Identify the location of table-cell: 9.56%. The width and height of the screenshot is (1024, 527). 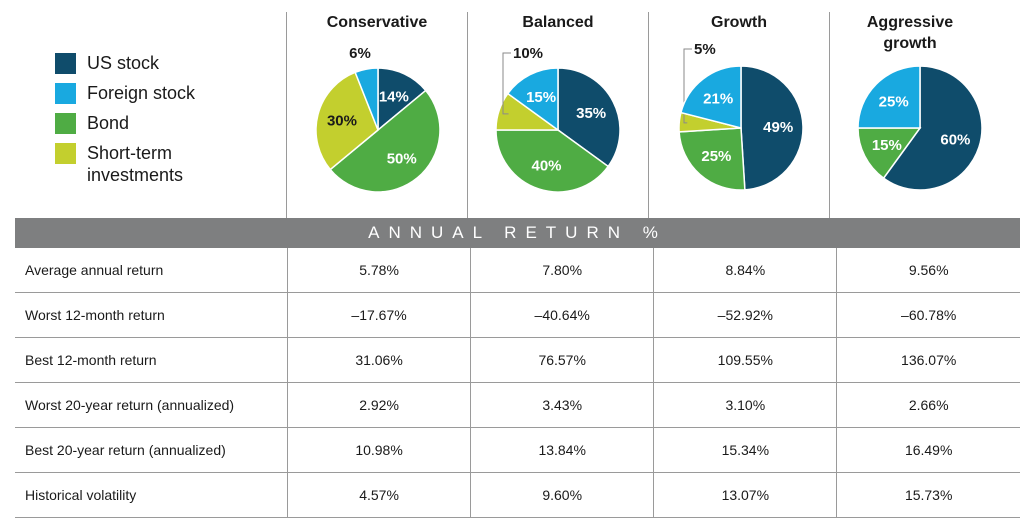
(928, 270).